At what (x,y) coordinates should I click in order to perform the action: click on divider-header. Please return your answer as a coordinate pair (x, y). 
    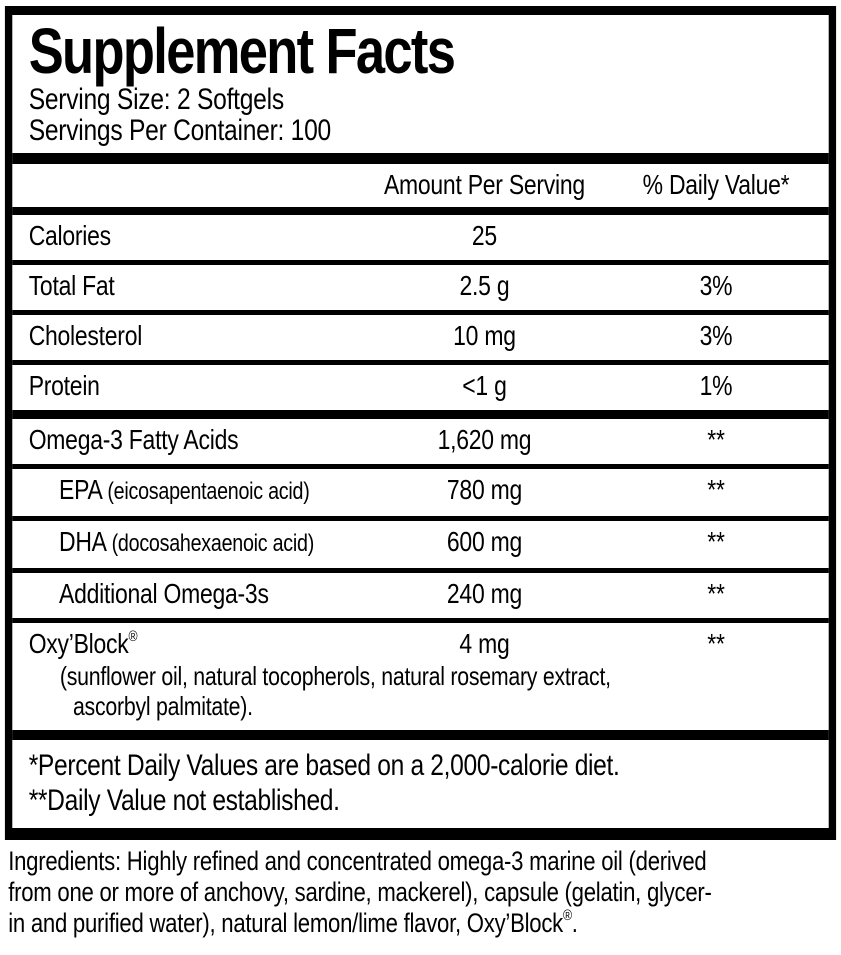
    Looking at the image, I should click on (420, 211).